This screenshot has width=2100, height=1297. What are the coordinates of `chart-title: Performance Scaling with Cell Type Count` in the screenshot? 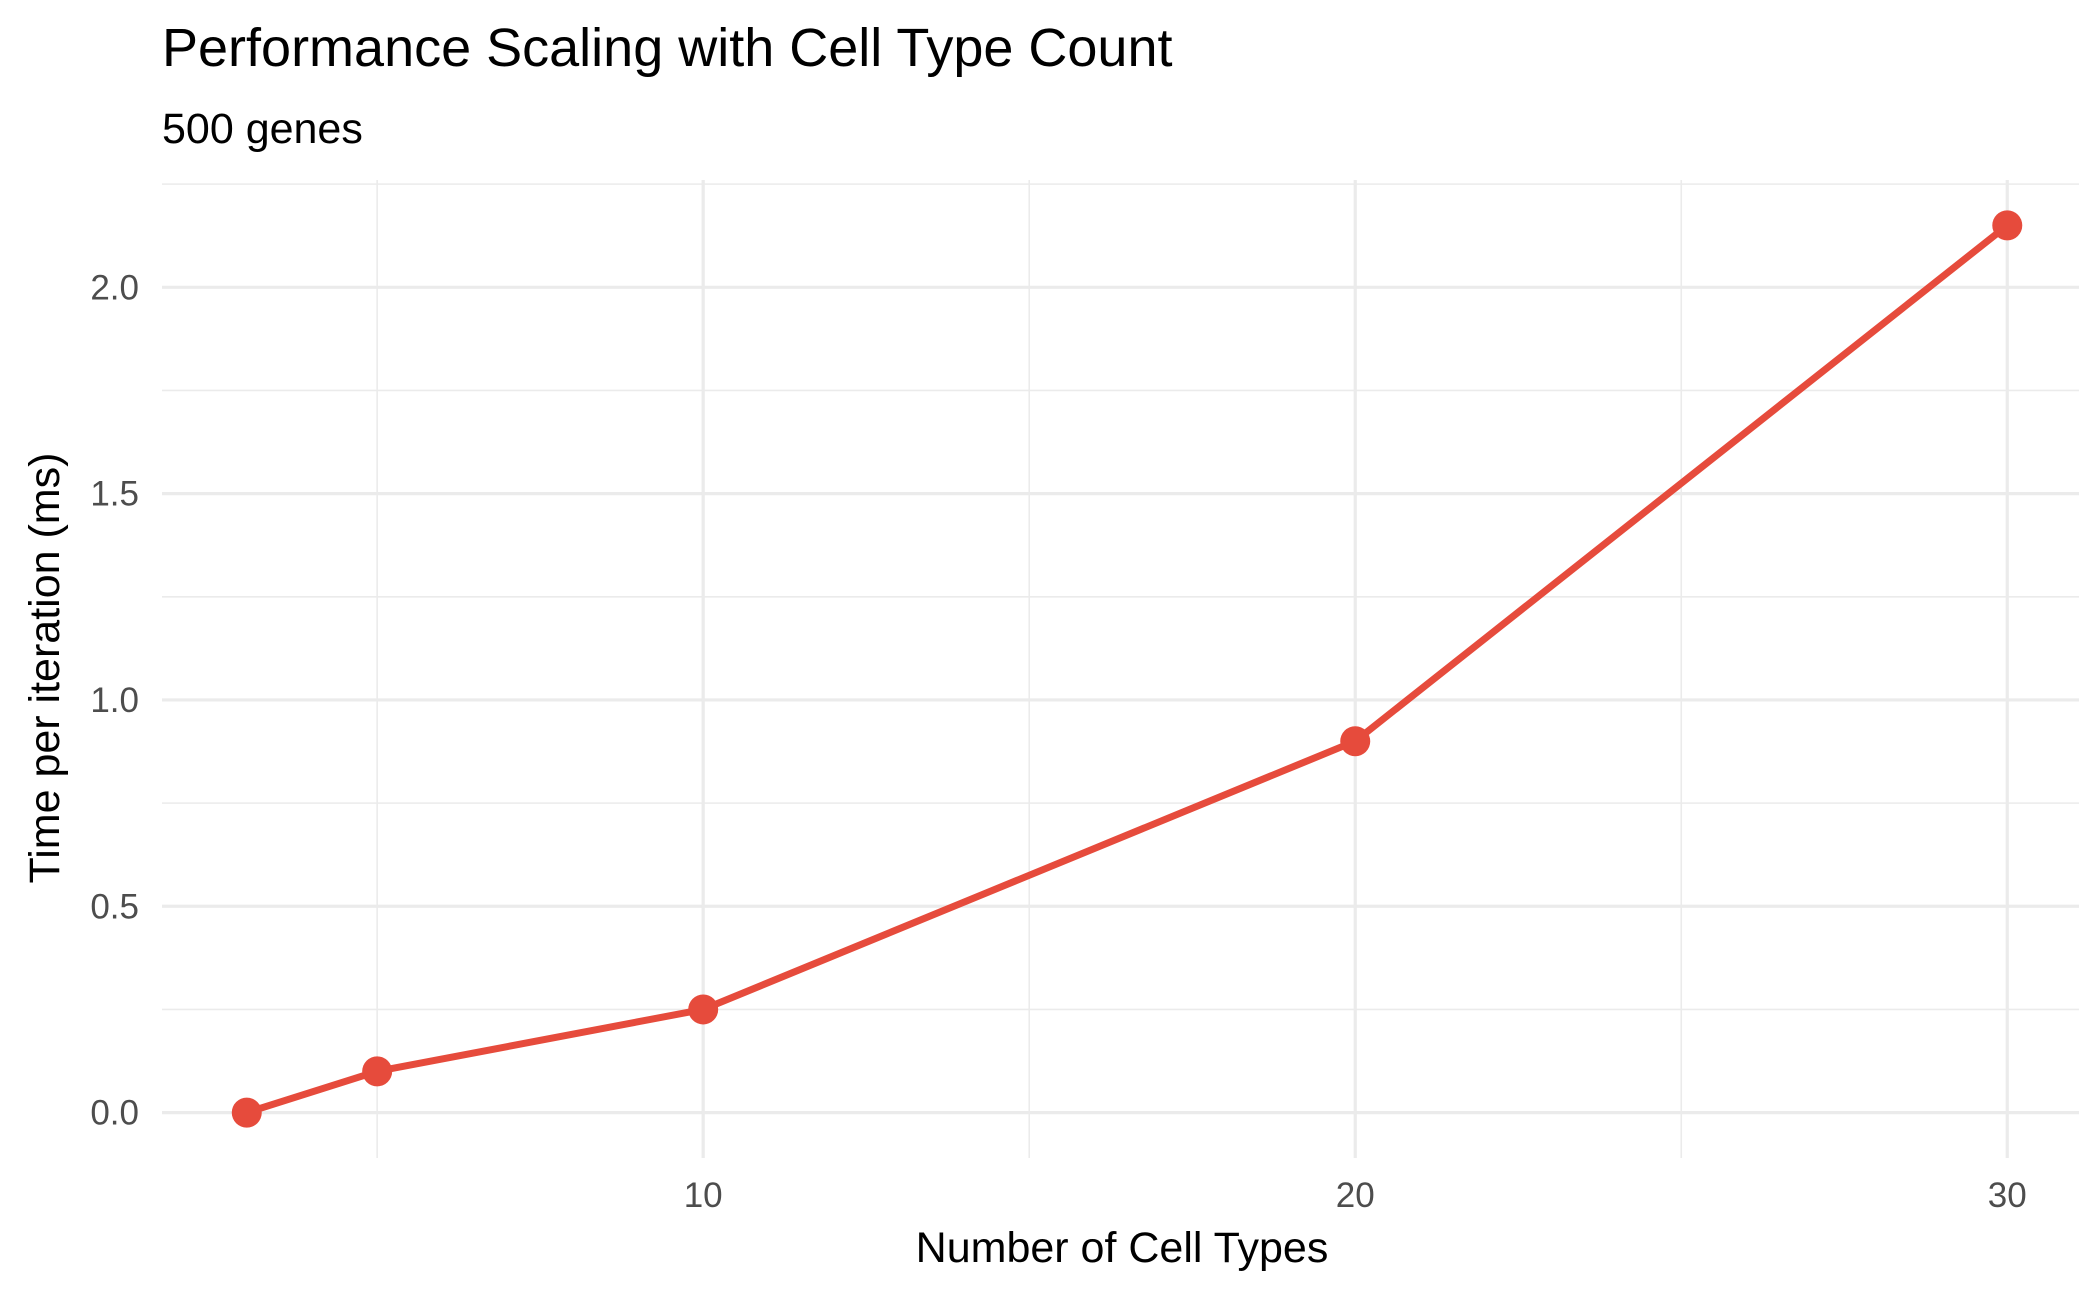 It's located at (667, 48).